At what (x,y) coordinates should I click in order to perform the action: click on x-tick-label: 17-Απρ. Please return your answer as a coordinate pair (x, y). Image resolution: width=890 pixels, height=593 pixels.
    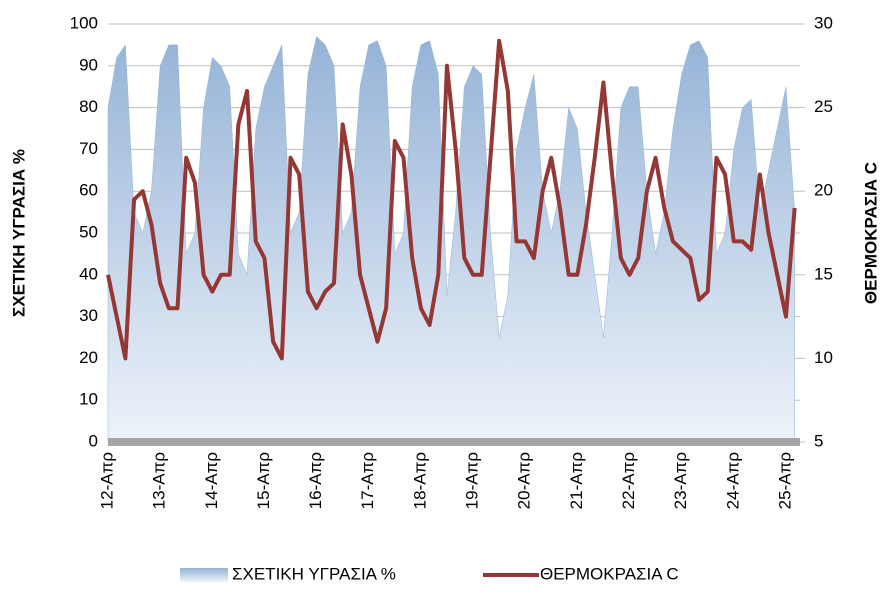
    Looking at the image, I should click on (367, 480).